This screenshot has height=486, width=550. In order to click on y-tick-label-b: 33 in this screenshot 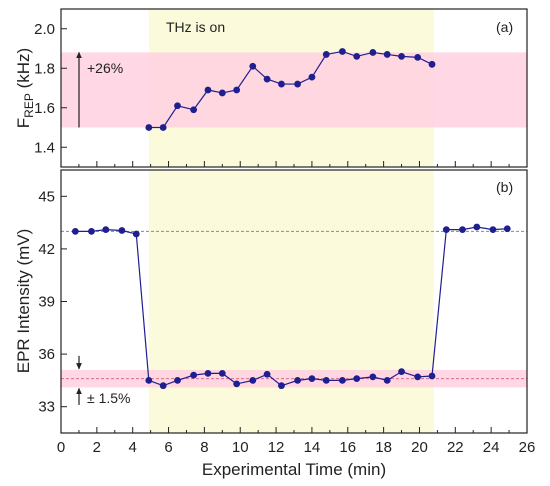, I will do `click(46, 407)`.